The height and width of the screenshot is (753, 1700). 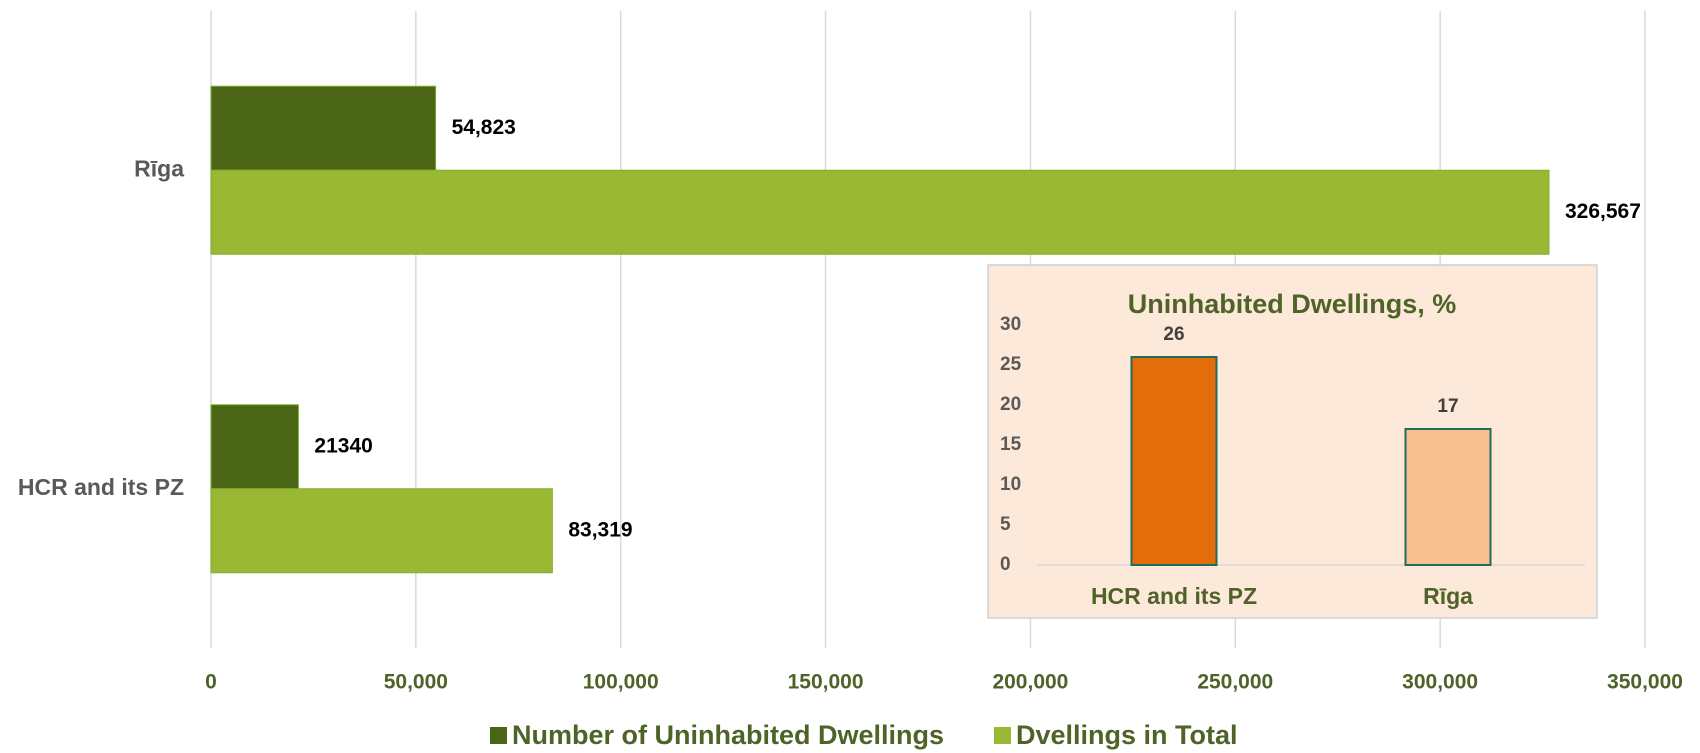 What do you see at coordinates (1447, 406) in the screenshot?
I see `data-label: 17` at bounding box center [1447, 406].